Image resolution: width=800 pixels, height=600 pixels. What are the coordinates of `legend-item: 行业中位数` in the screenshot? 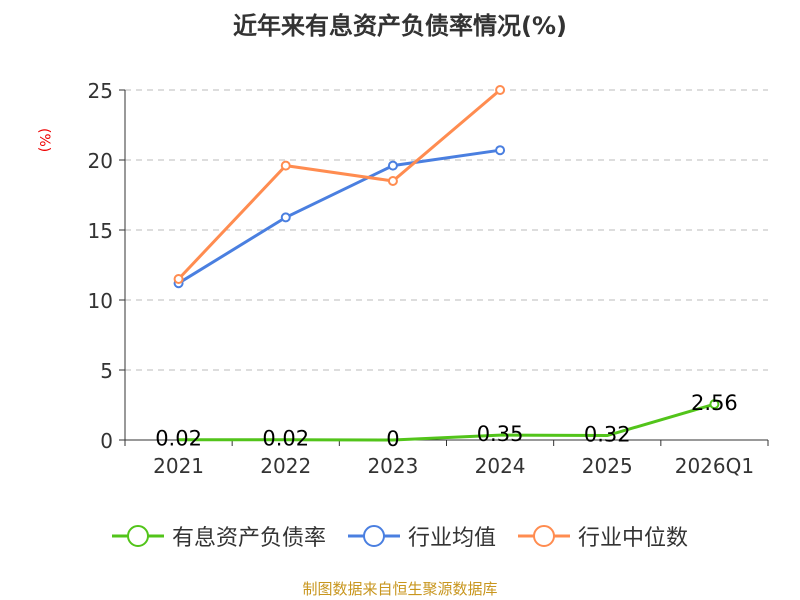 It's located at (603, 536).